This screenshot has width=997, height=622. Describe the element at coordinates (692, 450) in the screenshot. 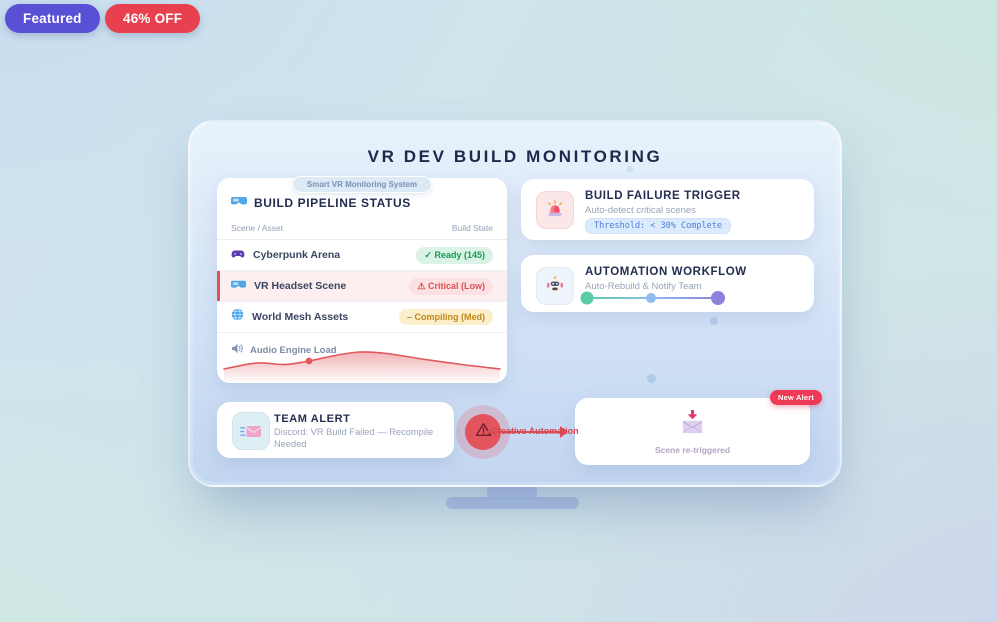

I see `alert-caption: Scene re-triggered` at that location.